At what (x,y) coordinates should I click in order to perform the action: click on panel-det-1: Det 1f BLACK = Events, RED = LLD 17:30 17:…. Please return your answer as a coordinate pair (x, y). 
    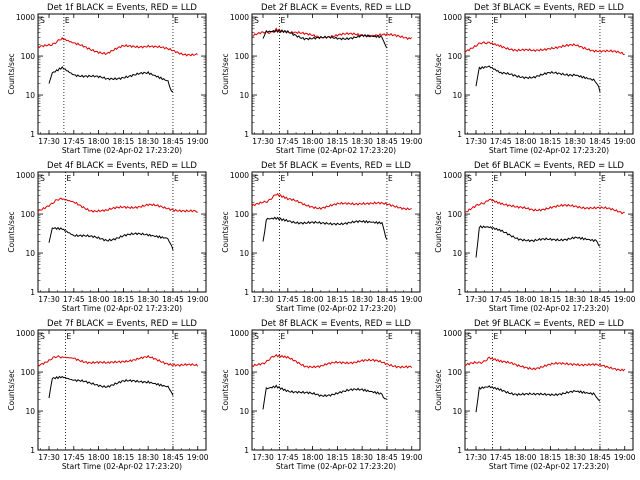
    Looking at the image, I should click on (108, 79).